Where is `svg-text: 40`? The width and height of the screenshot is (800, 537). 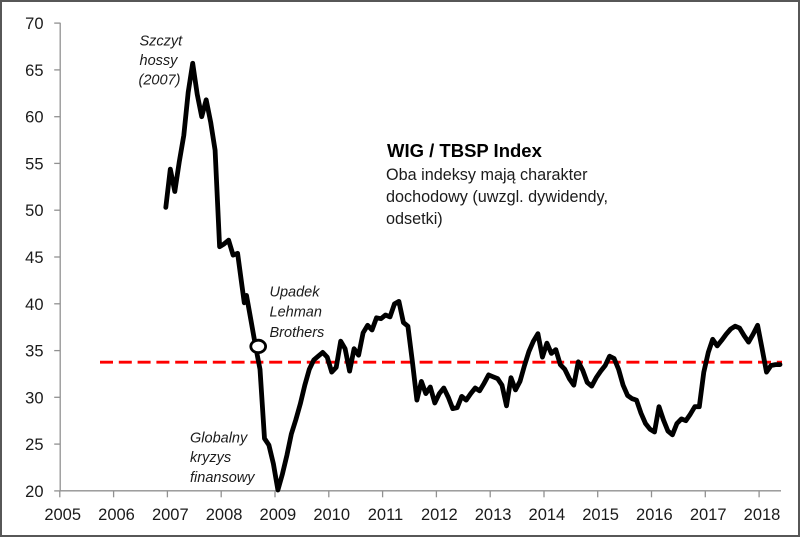
svg-text: 40 is located at coordinates (34, 305).